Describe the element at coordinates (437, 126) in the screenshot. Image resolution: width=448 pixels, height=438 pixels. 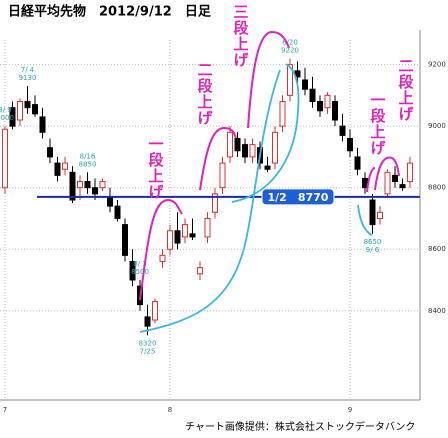
I see `y-tick-label: 9000` at that location.